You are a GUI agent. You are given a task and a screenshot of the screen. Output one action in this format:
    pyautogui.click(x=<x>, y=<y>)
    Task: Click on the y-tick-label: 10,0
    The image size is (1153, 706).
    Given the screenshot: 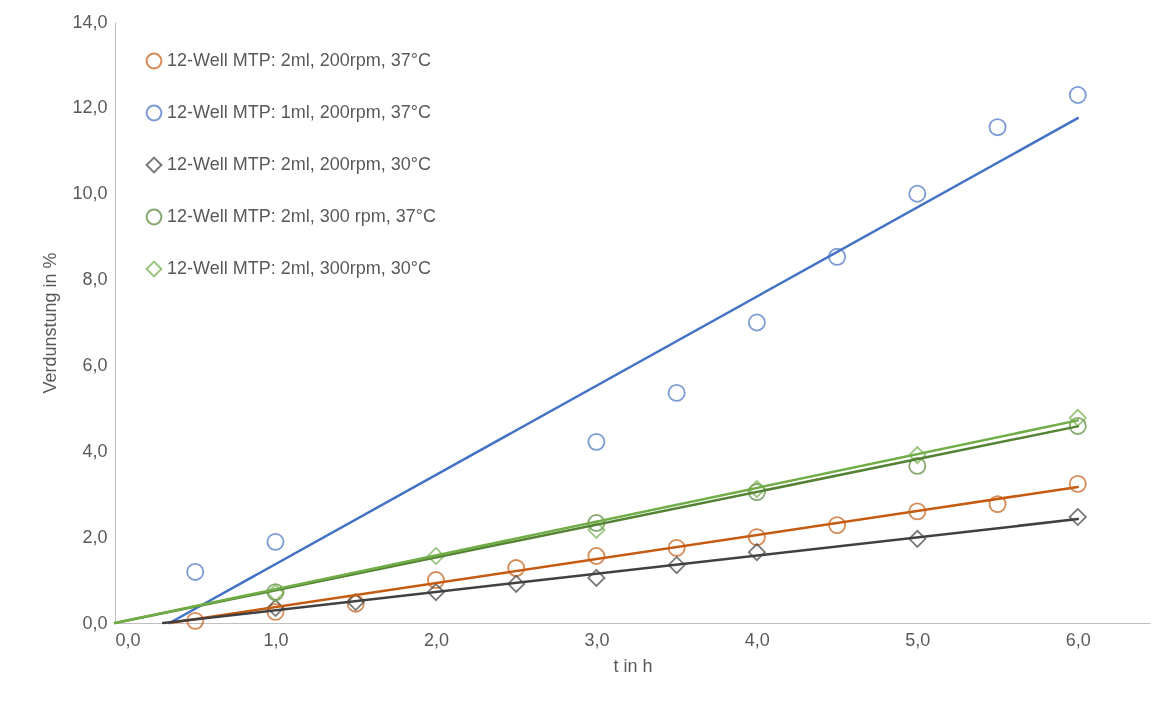 What is the action you would take?
    pyautogui.click(x=90, y=193)
    